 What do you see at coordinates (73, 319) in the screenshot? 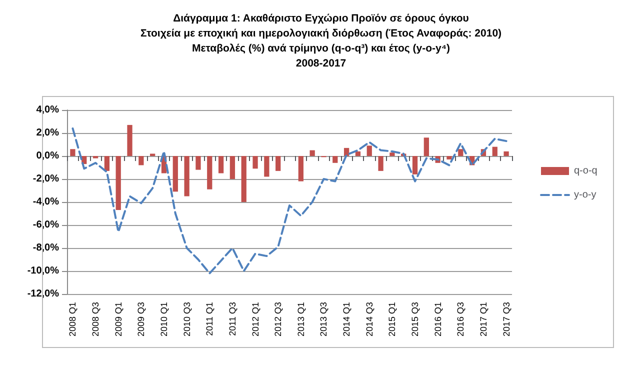
I see `x-tick-label: 2008 Q1` at bounding box center [73, 319].